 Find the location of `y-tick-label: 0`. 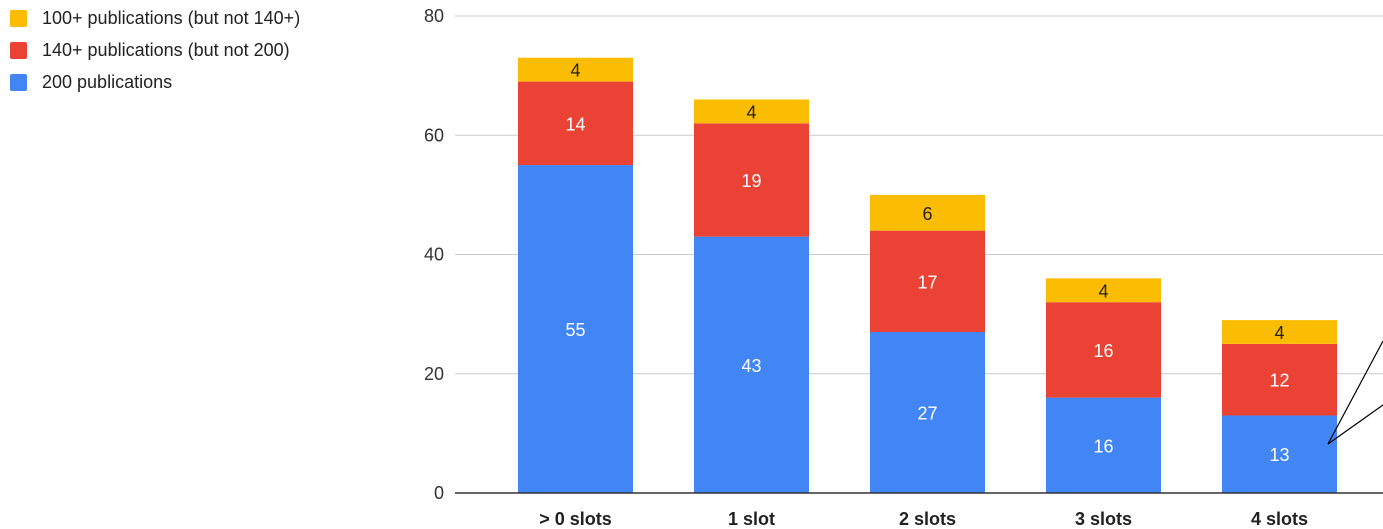

y-tick-label: 0 is located at coordinates (439, 493).